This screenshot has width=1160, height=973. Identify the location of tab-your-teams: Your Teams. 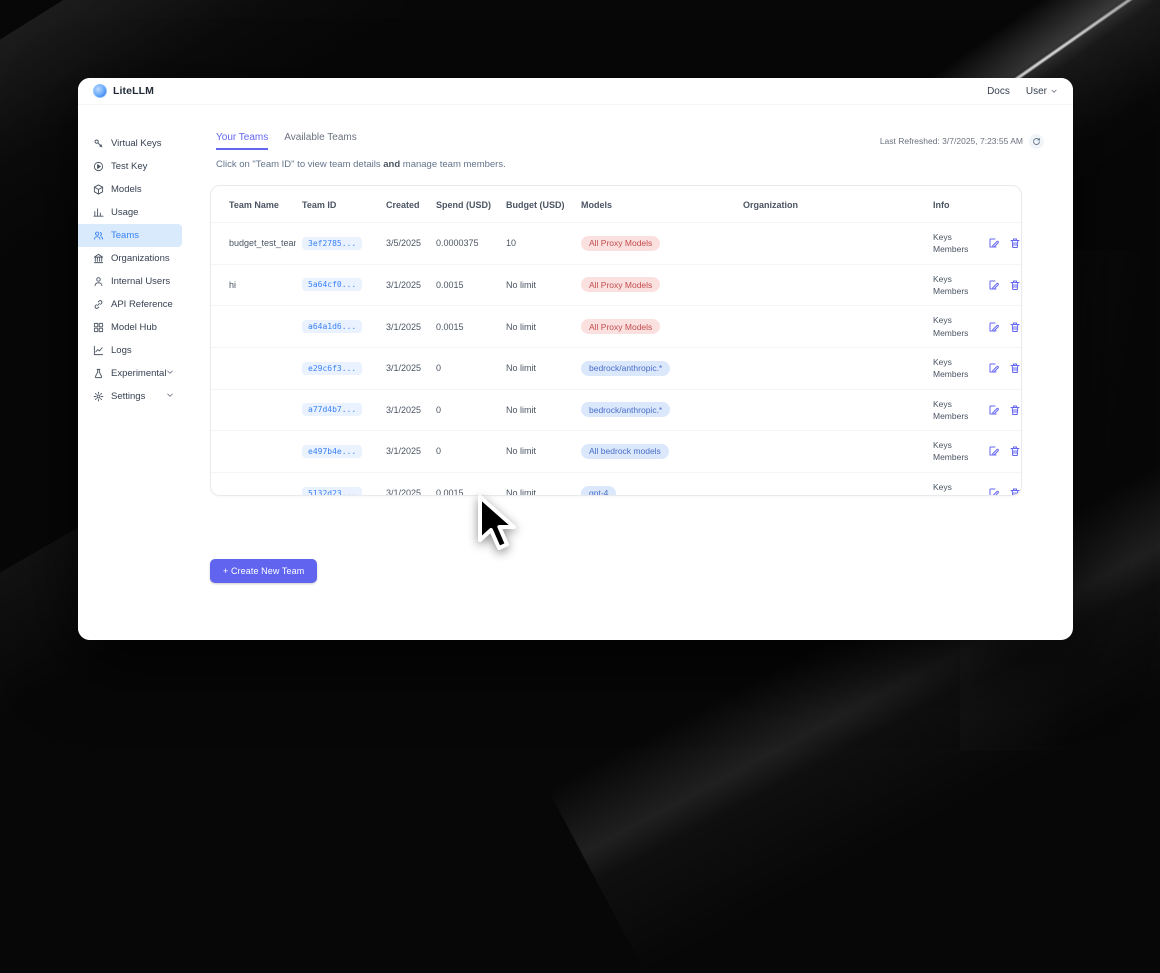
(242, 141).